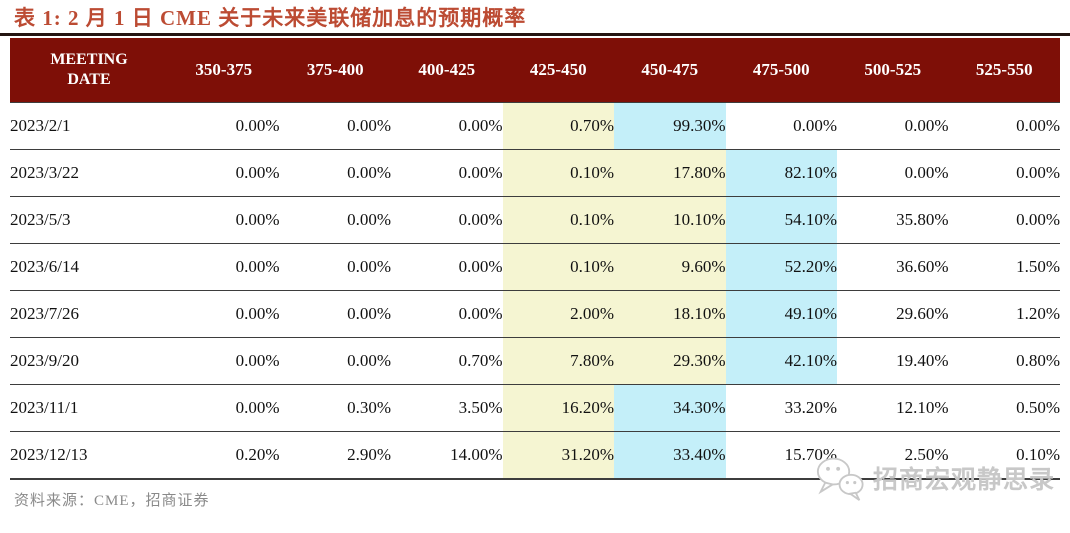  I want to click on header-rate-425-450: 425-450, so click(558, 70).